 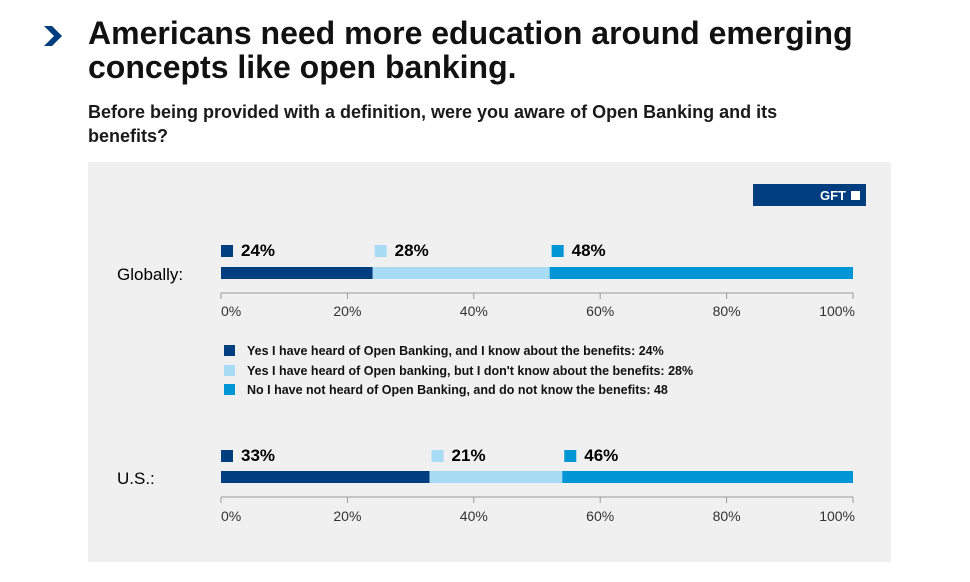 I want to click on logo-square-icon, so click(x=855, y=195).